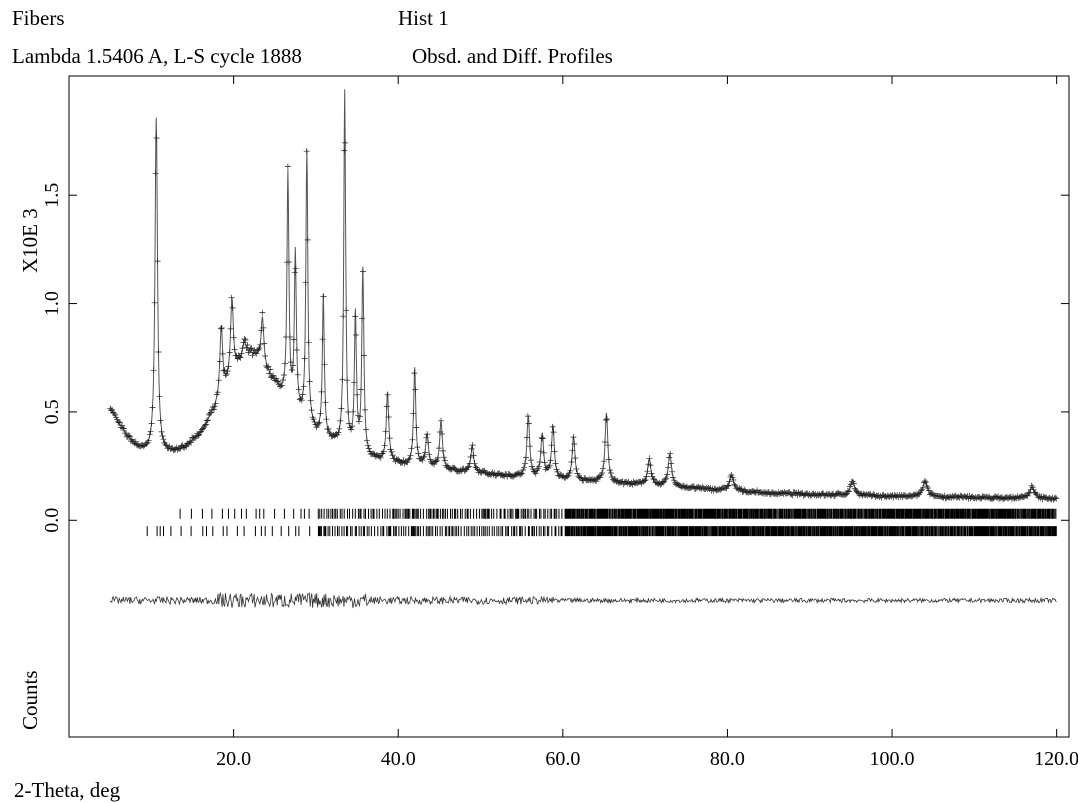 Image resolution: width=1078 pixels, height=803 pixels. Describe the element at coordinates (38, 18) in the screenshot. I see `phase-name: Fibers` at that location.